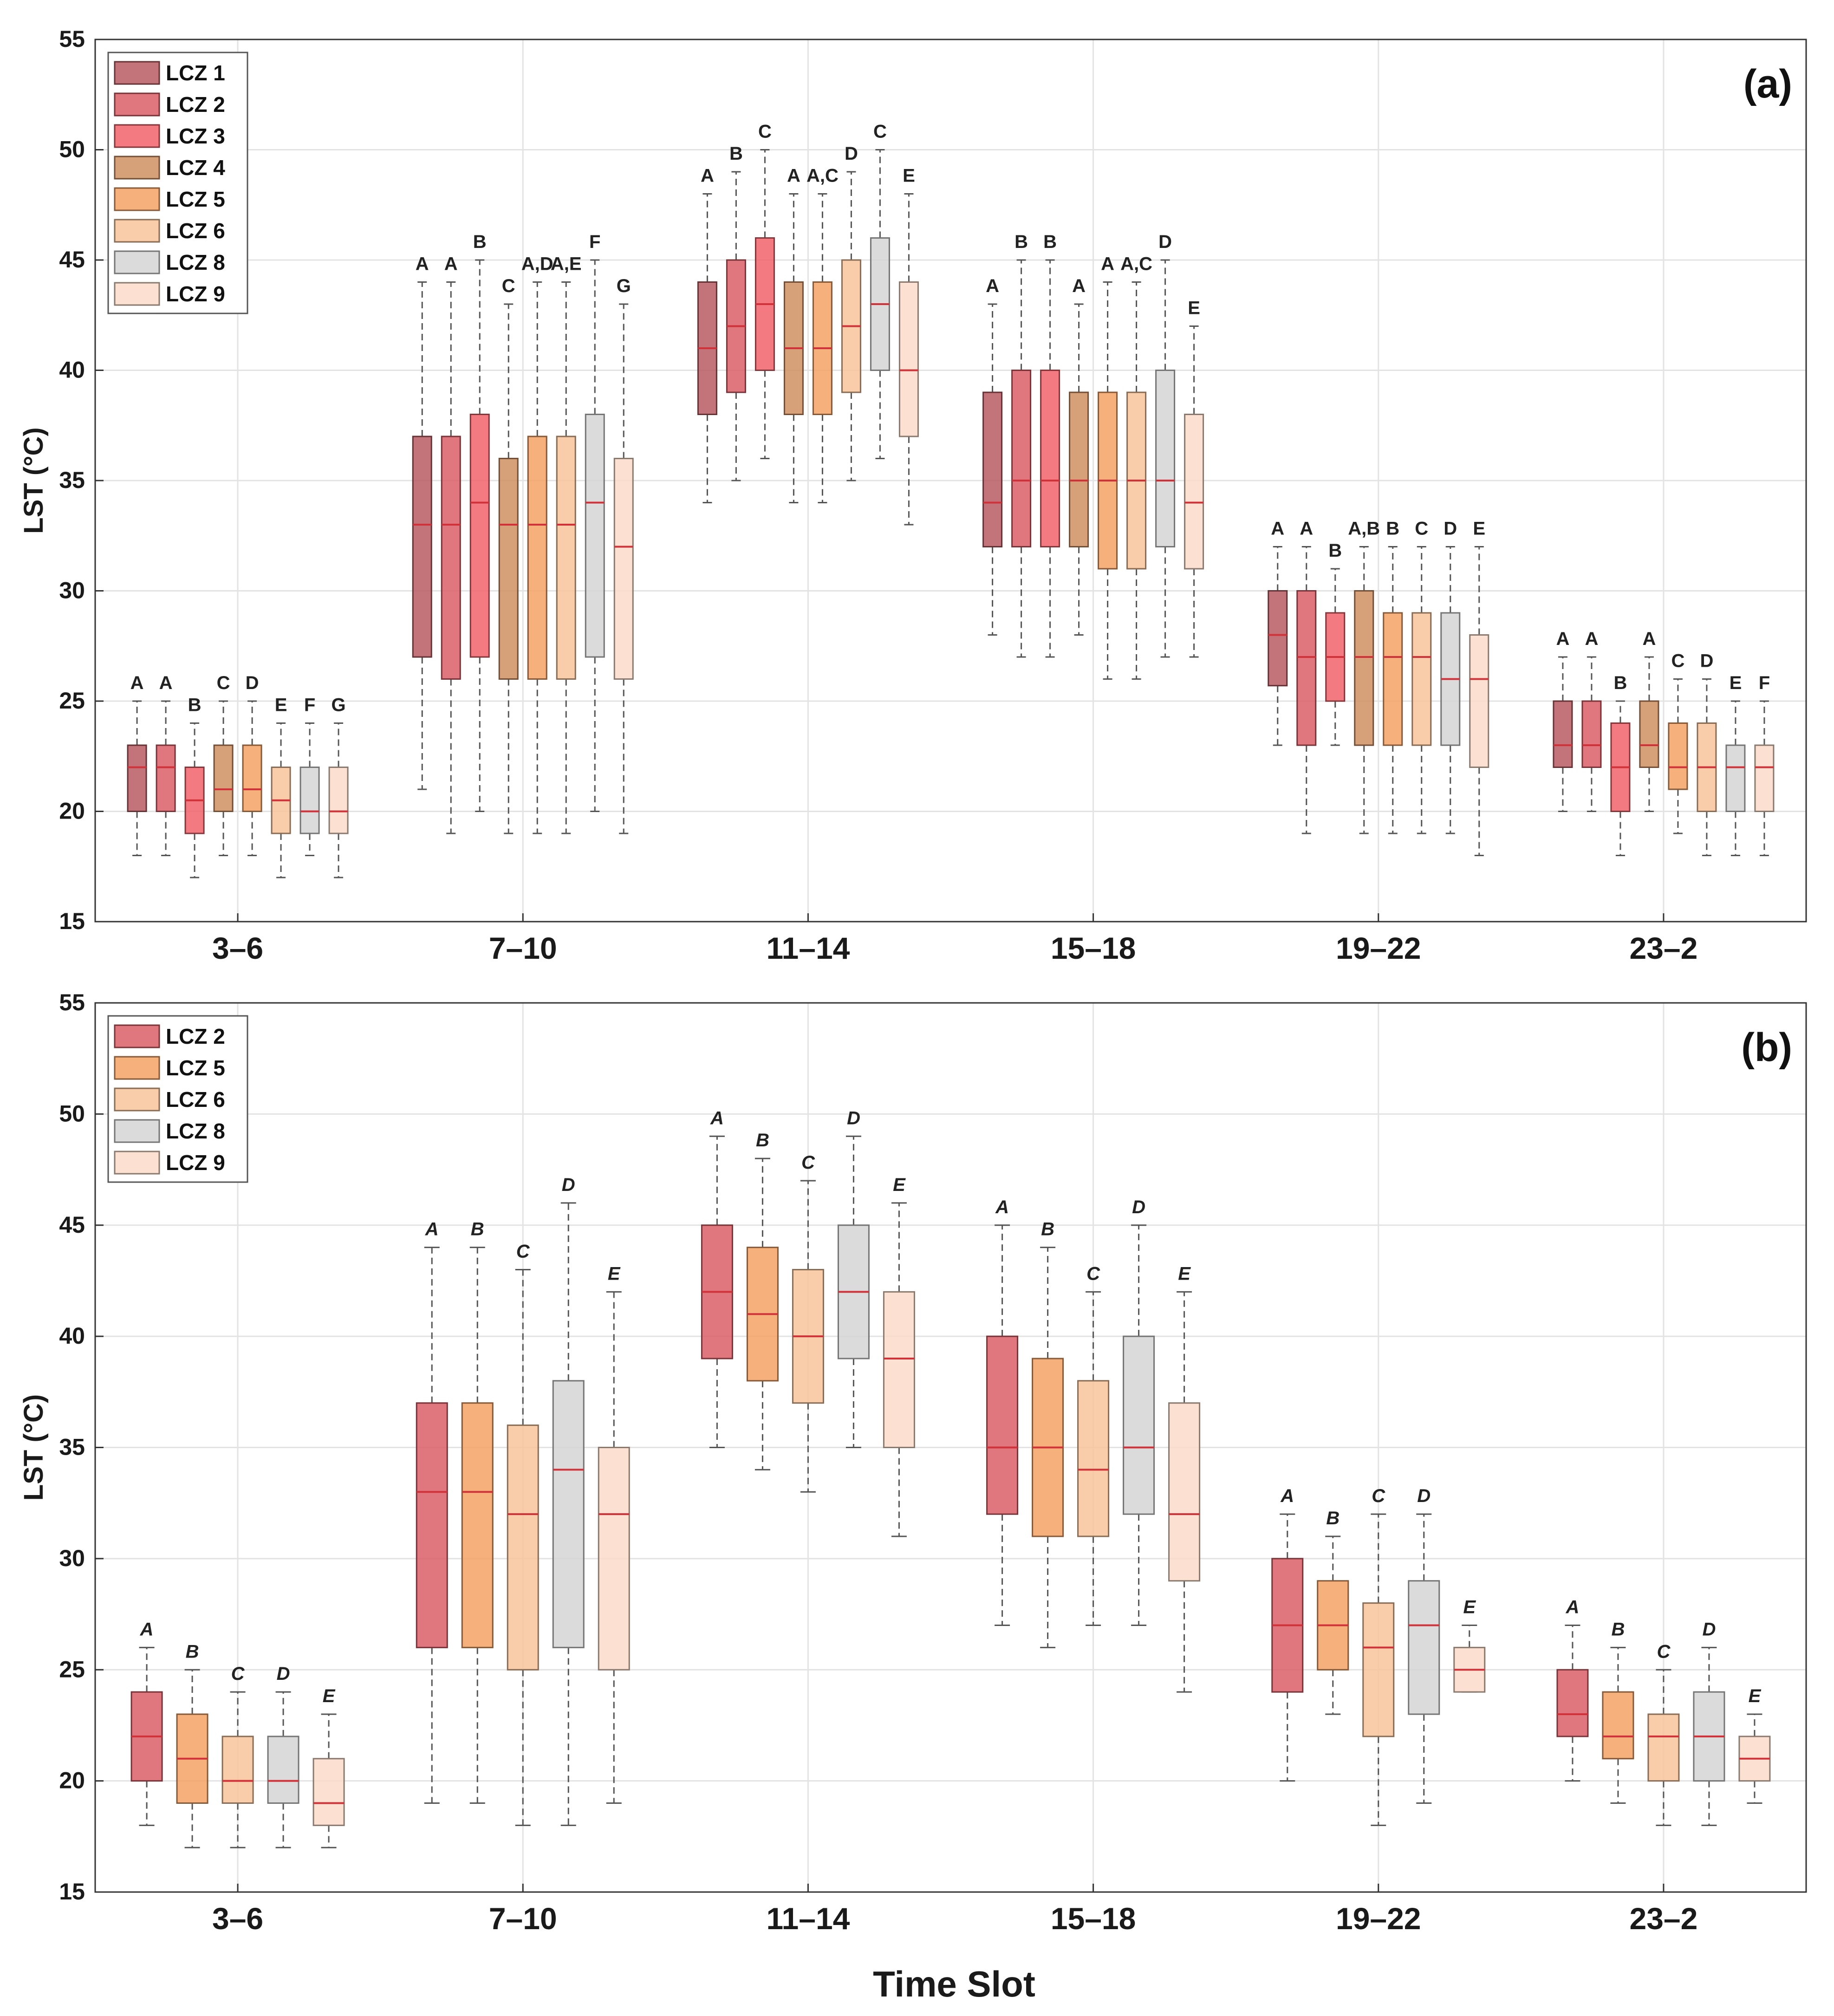 The image size is (1834, 2016). I want to click on significance-letter: A,D, so click(537, 264).